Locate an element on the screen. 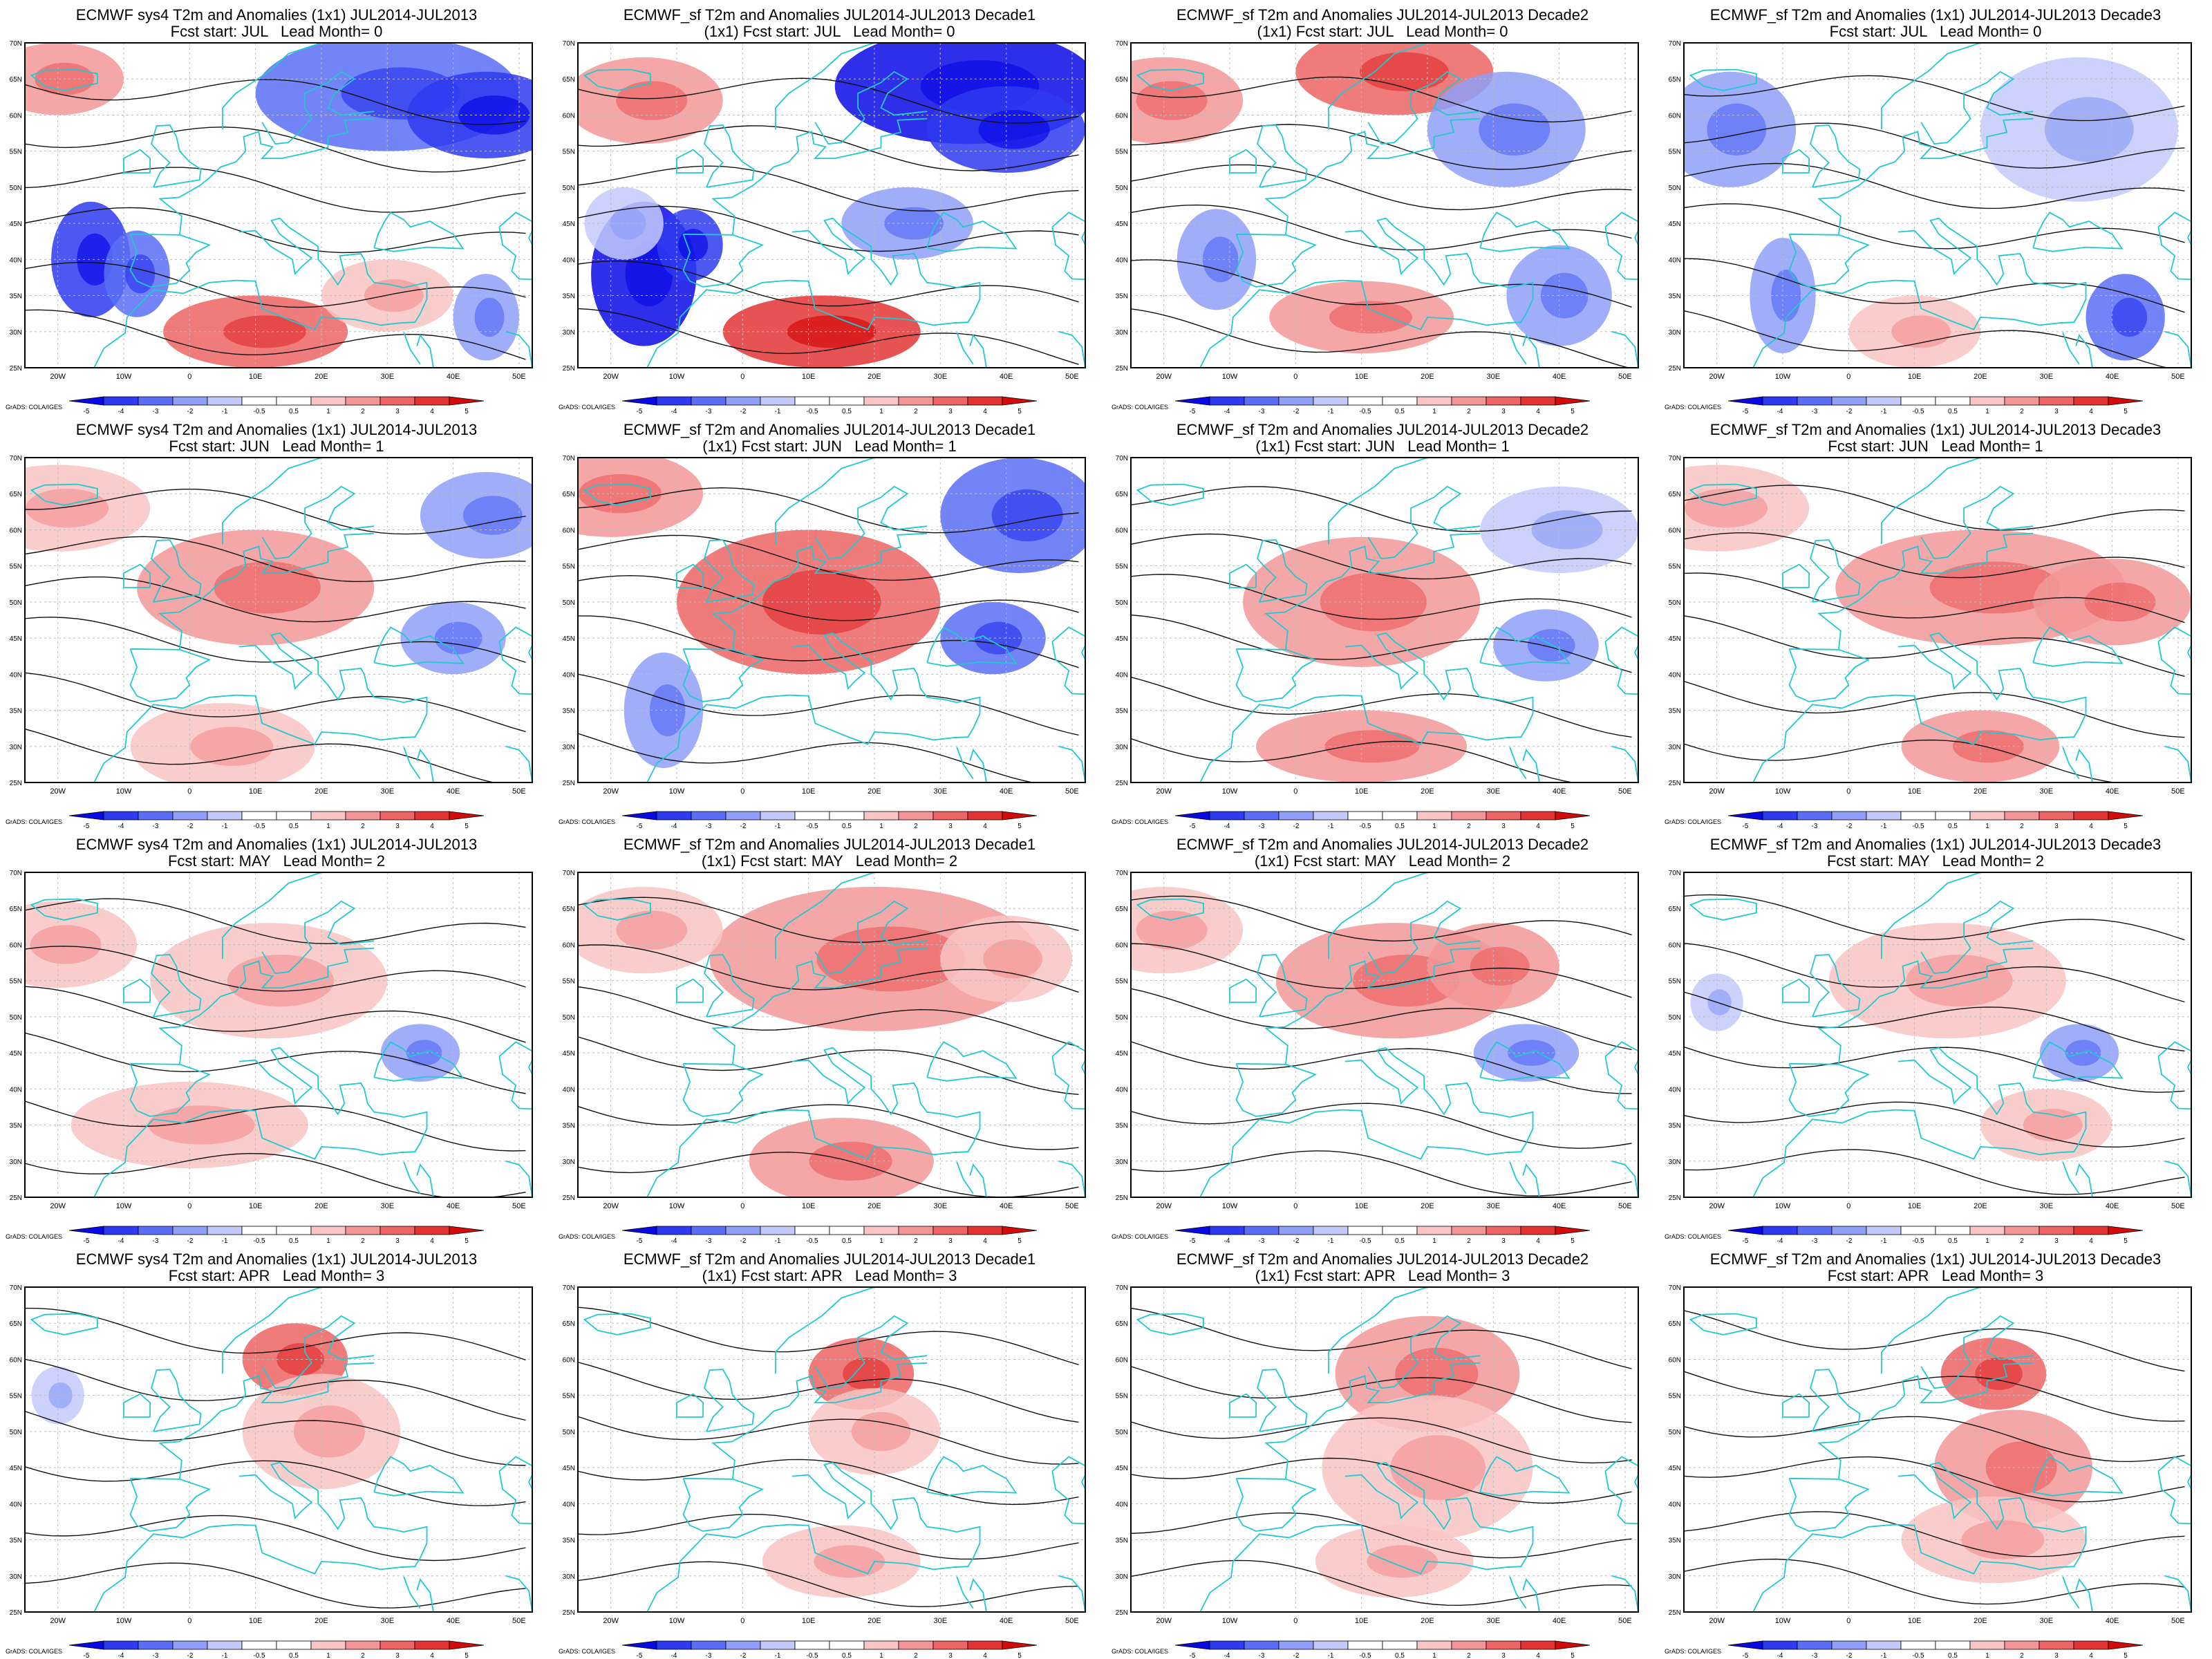 This screenshot has height=1659, width=2212. colorbar-label: -0.5 is located at coordinates (1365, 1656).